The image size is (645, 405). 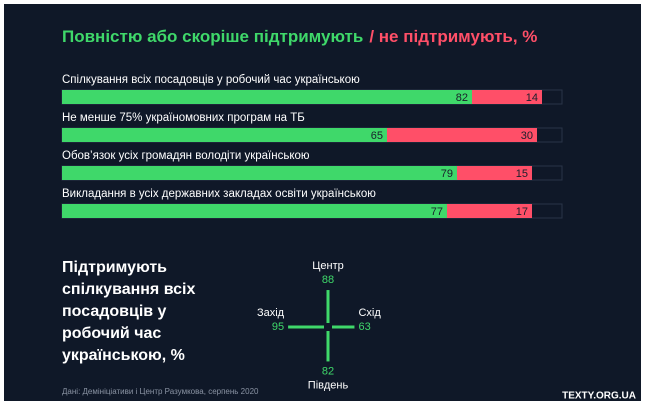 I want to click on region-value: 95, so click(x=278, y=327).